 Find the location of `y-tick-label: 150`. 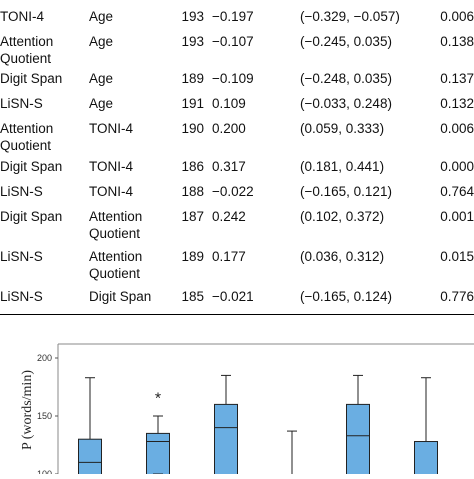

y-tick-label: 150 is located at coordinates (44, 416).